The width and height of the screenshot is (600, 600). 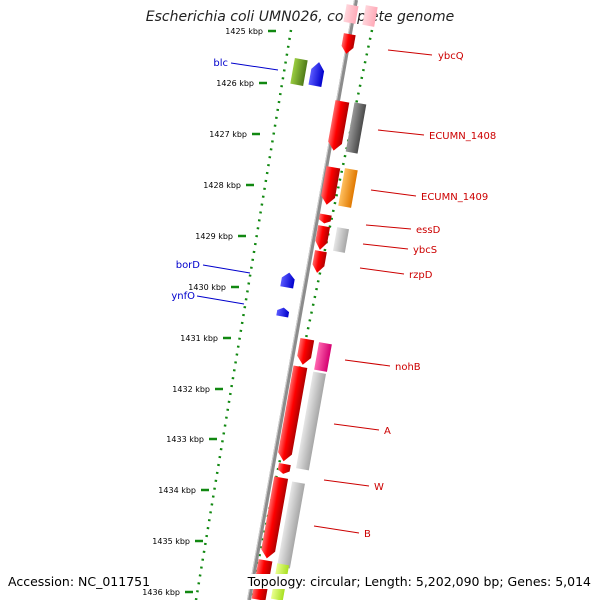 I want to click on map-title: Escherichia coli UMN026, complete genome, so click(x=300, y=17).